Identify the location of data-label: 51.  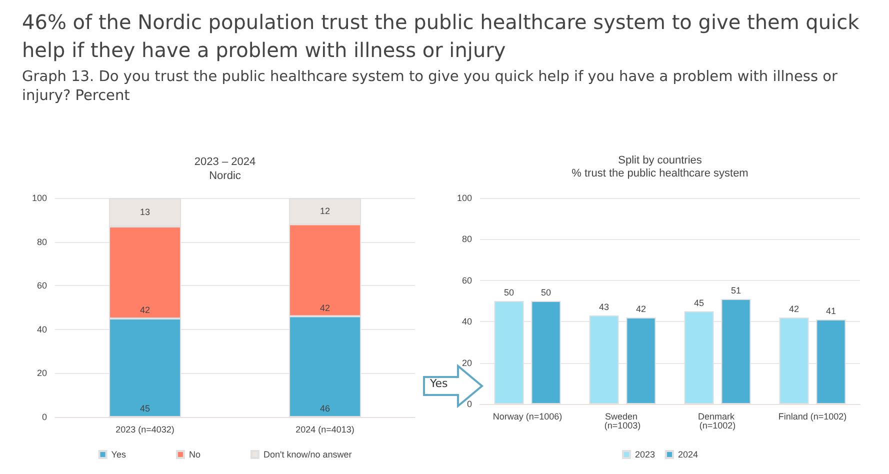
(735, 290).